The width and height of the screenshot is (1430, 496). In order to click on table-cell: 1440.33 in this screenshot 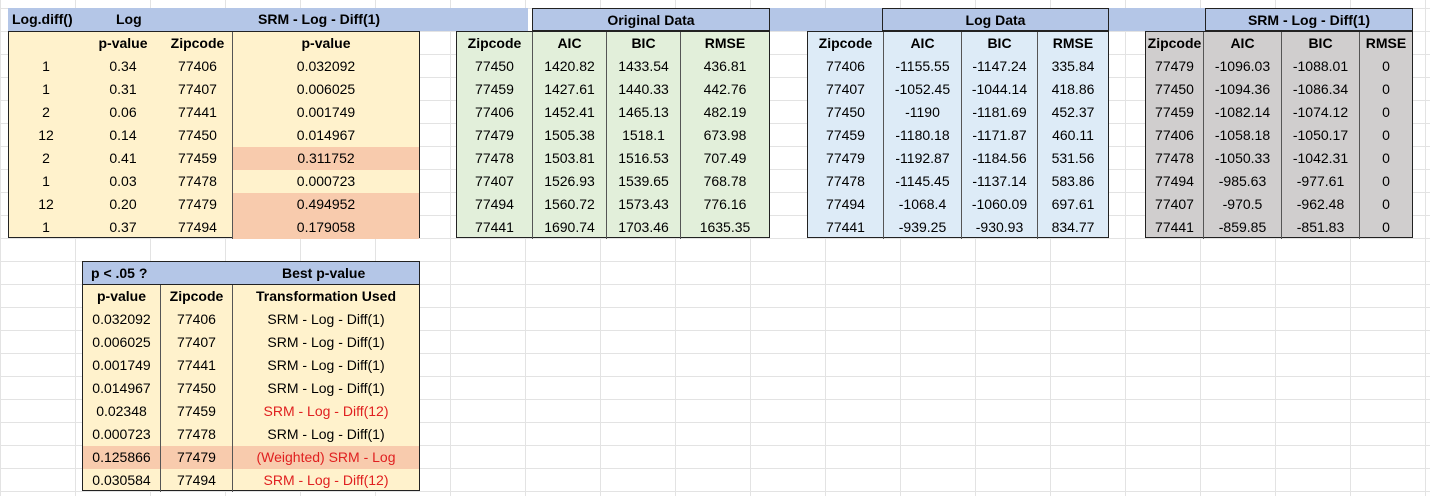, I will do `click(644, 89)`.